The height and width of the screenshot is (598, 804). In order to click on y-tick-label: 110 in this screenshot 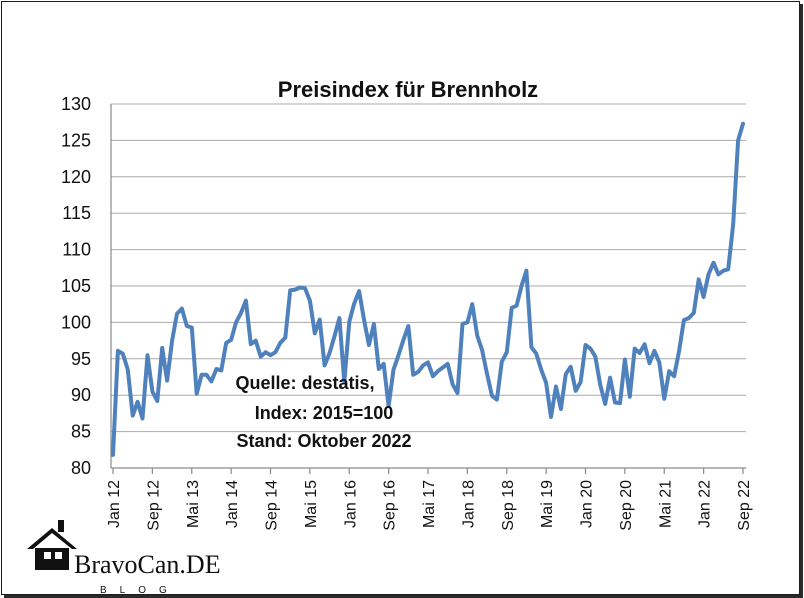, I will do `click(76, 250)`.